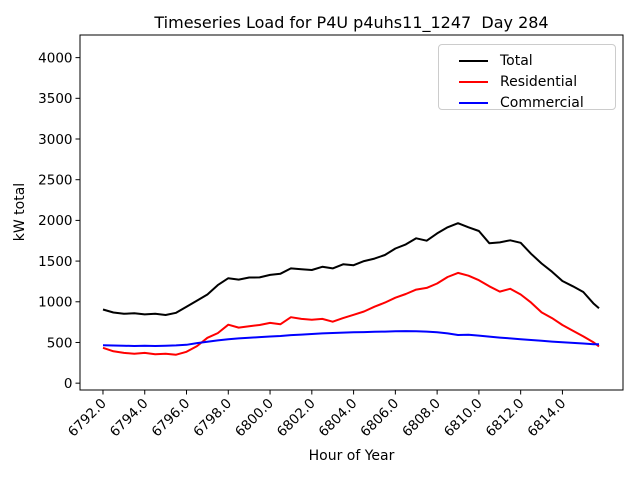  Describe the element at coordinates (60, 343) in the screenshot. I see `y-tick-label: 500` at that location.